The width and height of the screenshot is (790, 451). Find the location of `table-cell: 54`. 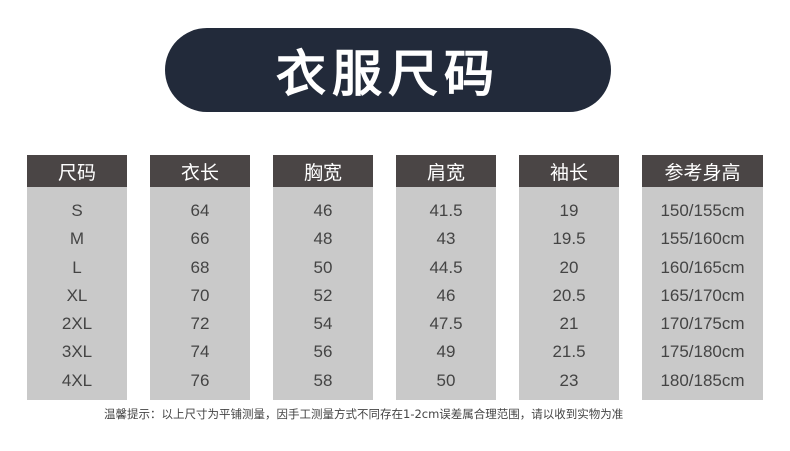

table-cell: 54 is located at coordinates (323, 324).